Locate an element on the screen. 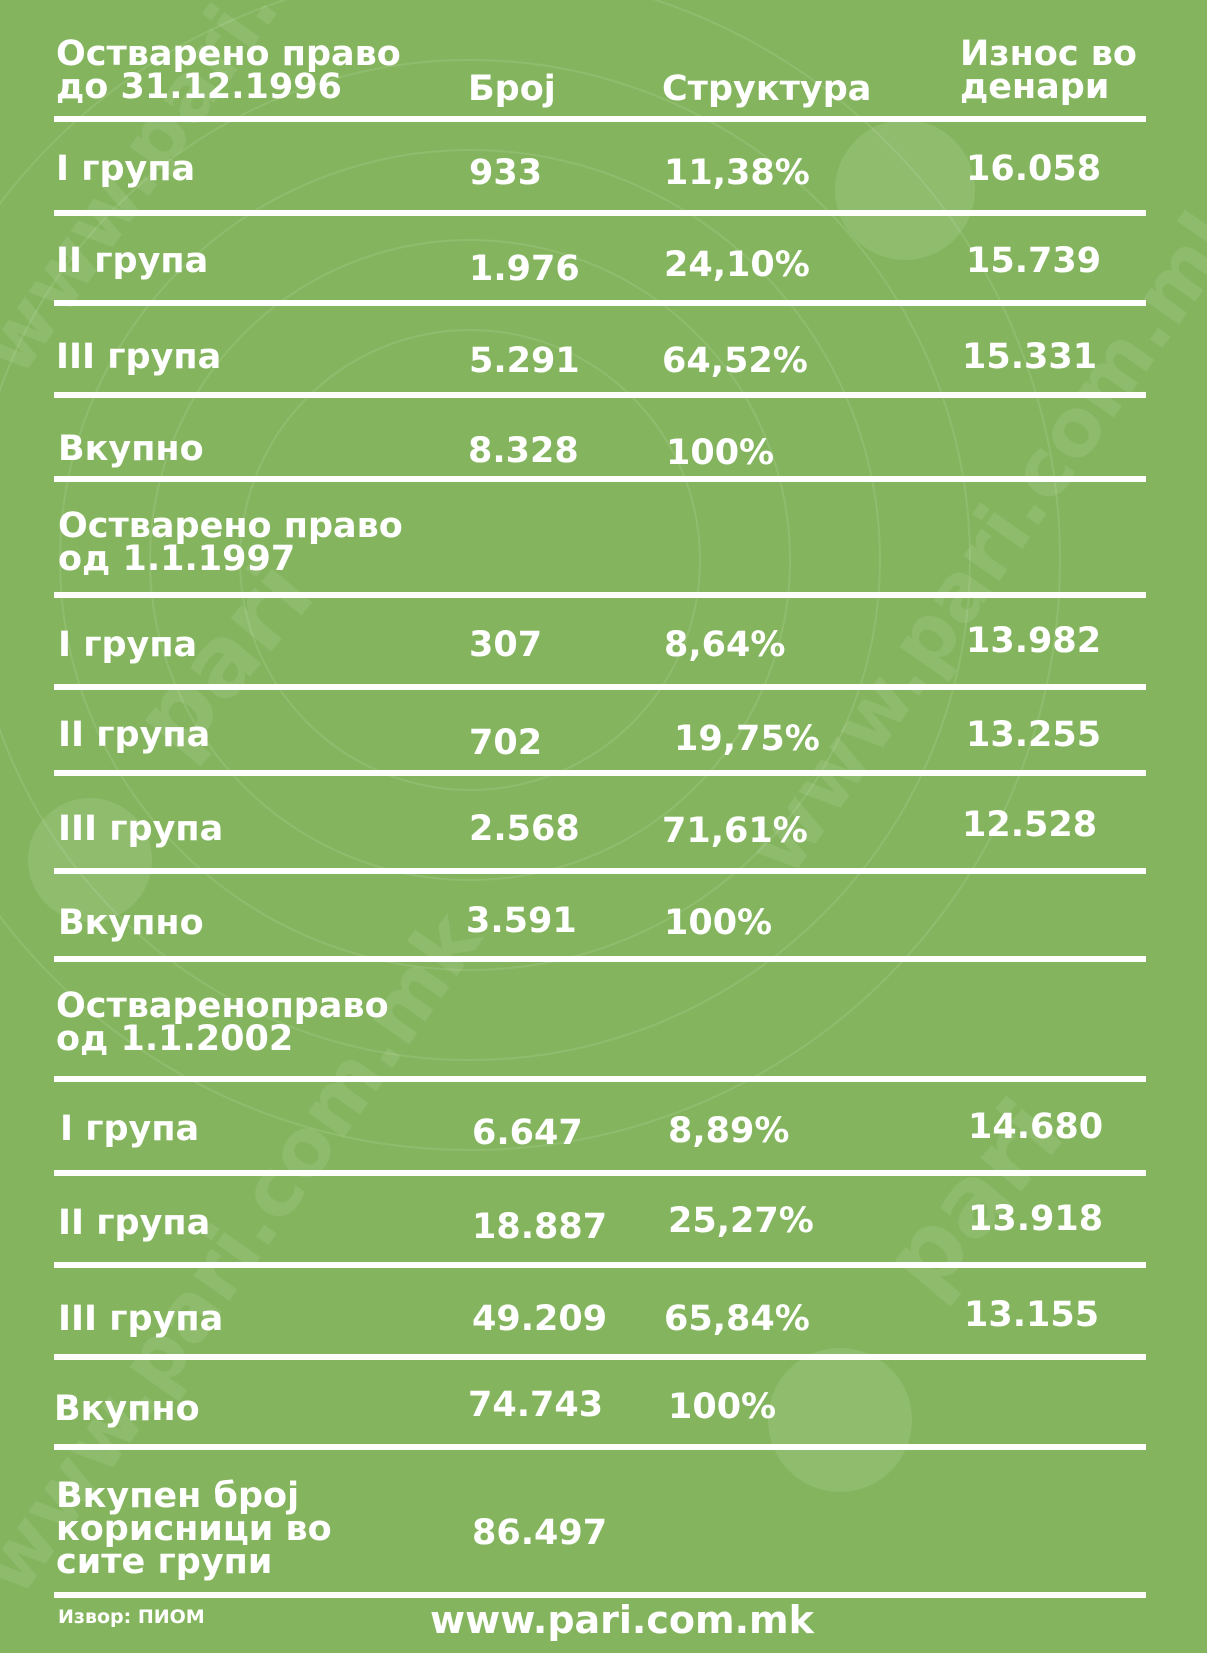 The image size is (1207, 1653). row-amount: 15.739 is located at coordinates (1034, 261).